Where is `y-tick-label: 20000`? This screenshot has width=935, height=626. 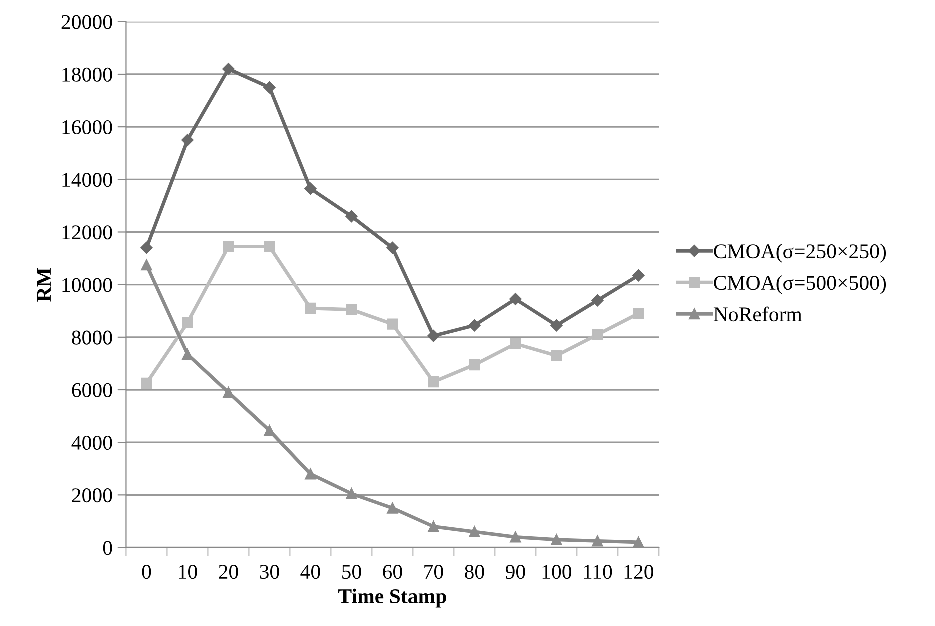
y-tick-label: 20000 is located at coordinates (87, 22).